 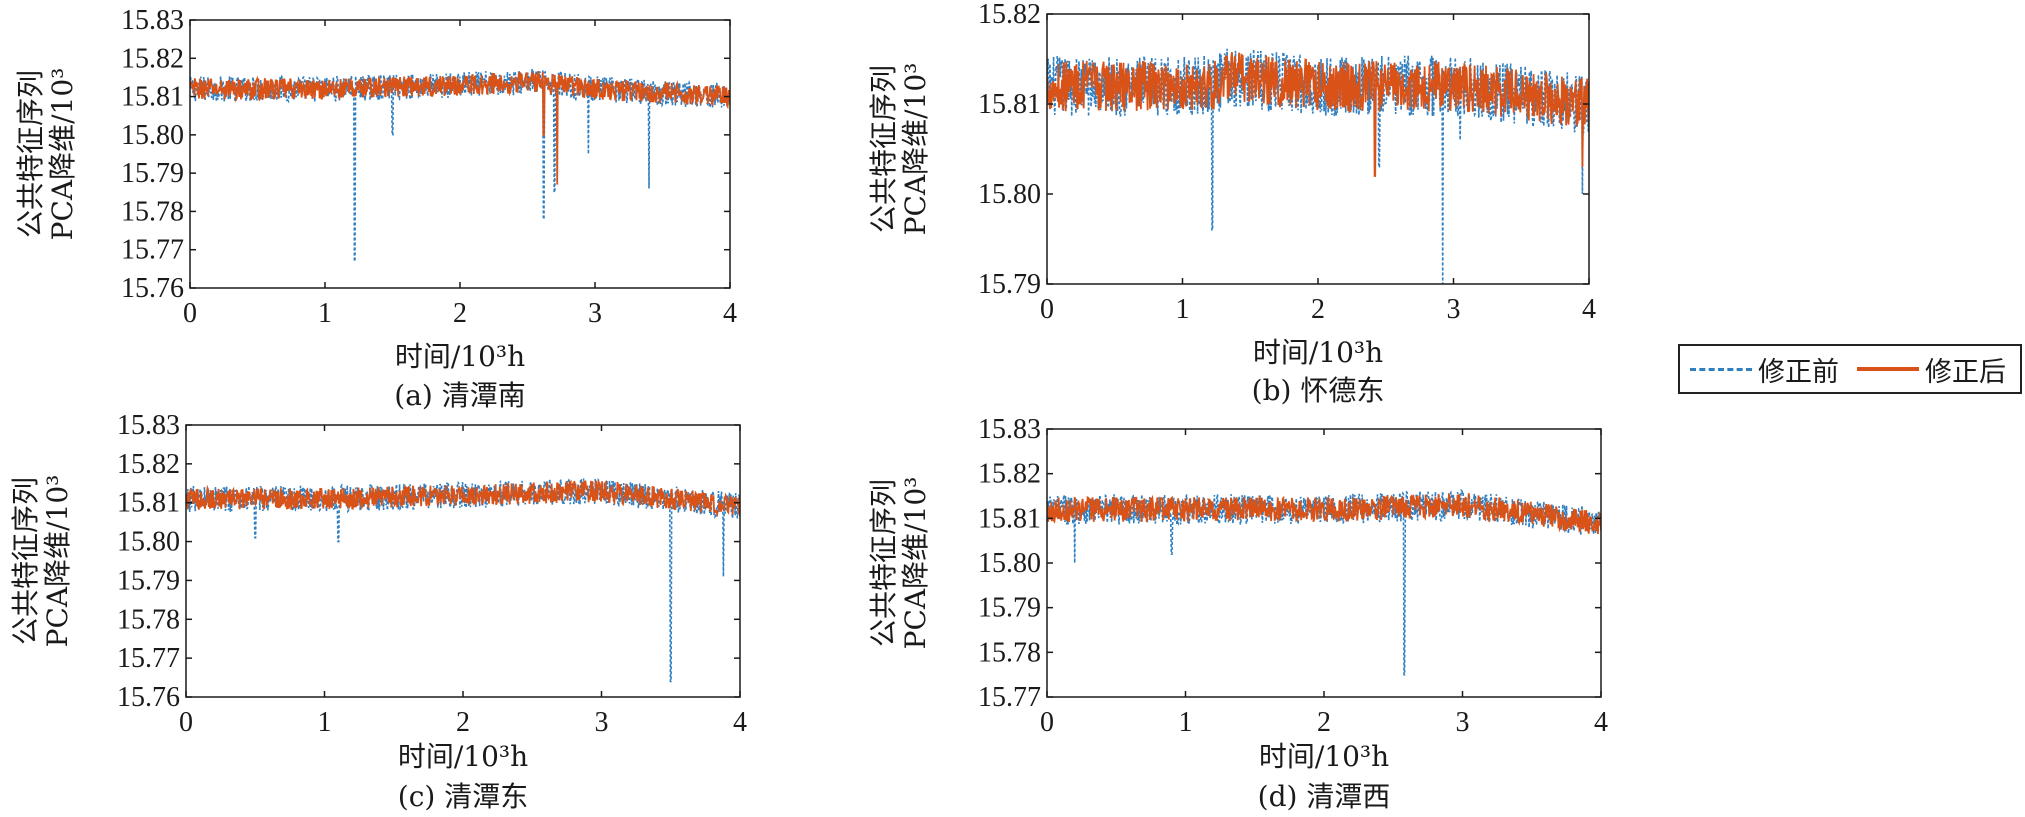 I want to click on legend-item-before: 修正前, so click(x=1764, y=369).